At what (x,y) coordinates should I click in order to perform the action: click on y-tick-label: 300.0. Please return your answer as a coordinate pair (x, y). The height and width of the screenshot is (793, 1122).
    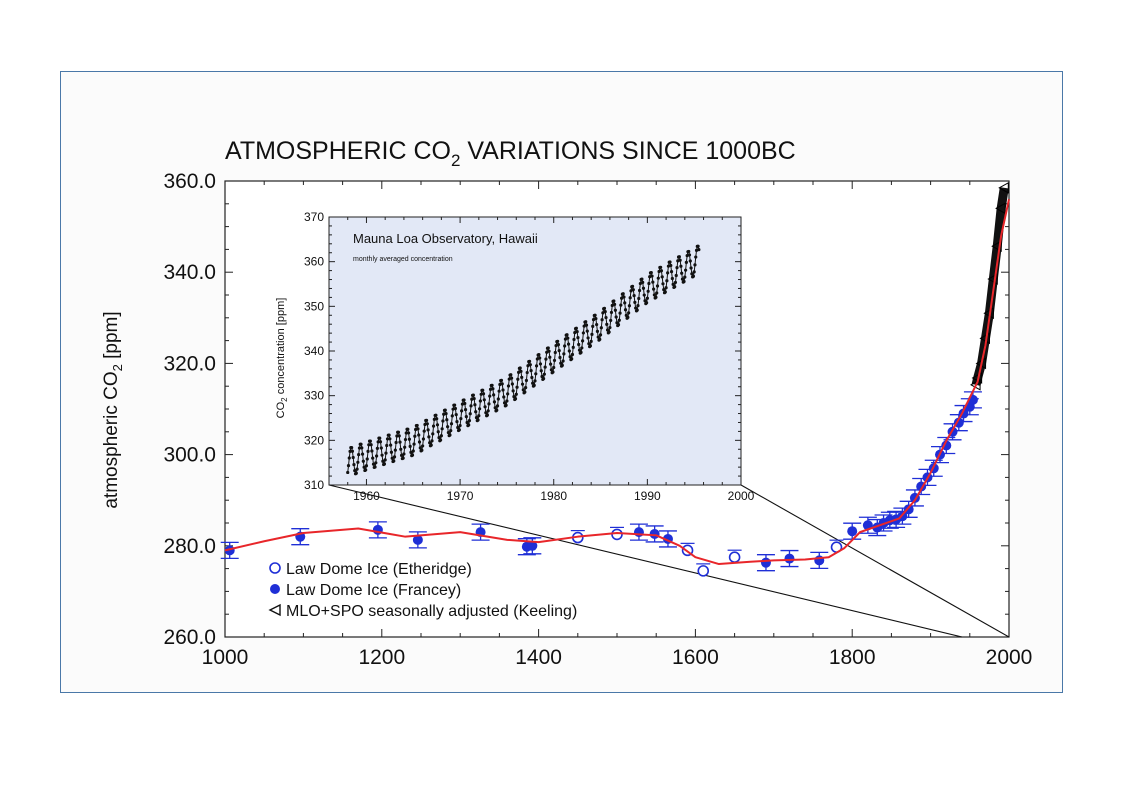
    Looking at the image, I should click on (189, 455).